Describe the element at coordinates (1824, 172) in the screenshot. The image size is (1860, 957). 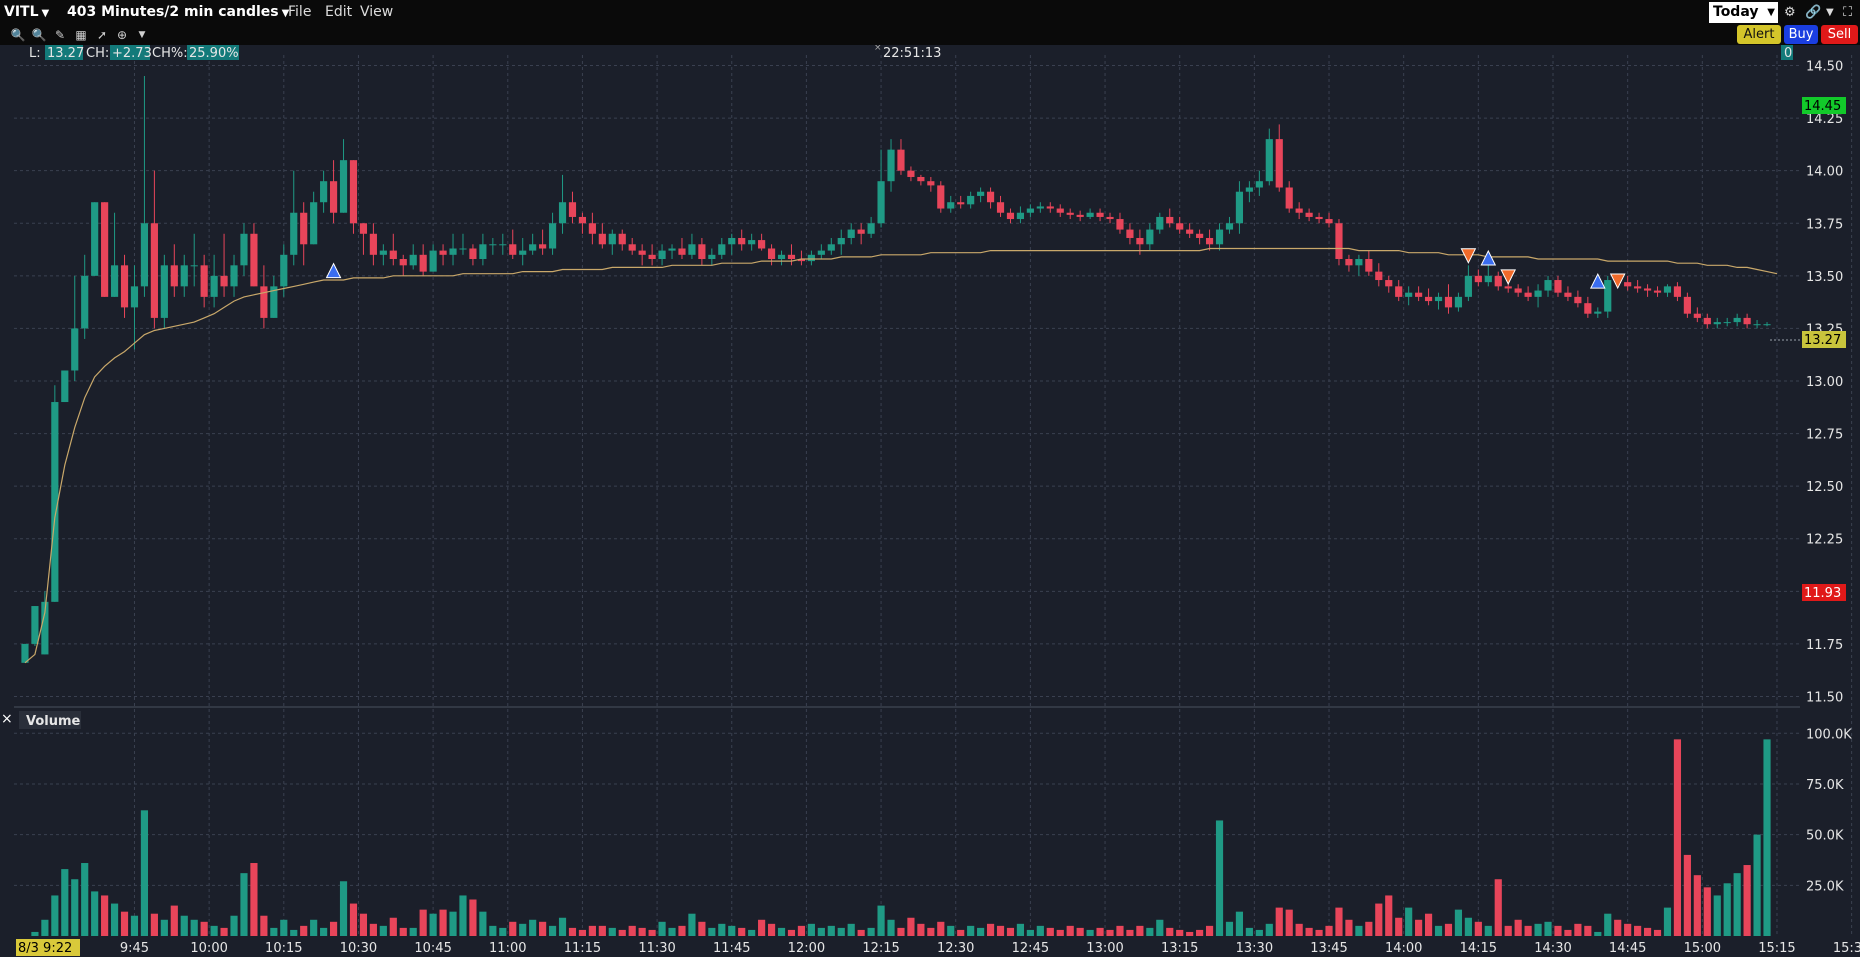
I see `price-tick-label: 14.00` at that location.